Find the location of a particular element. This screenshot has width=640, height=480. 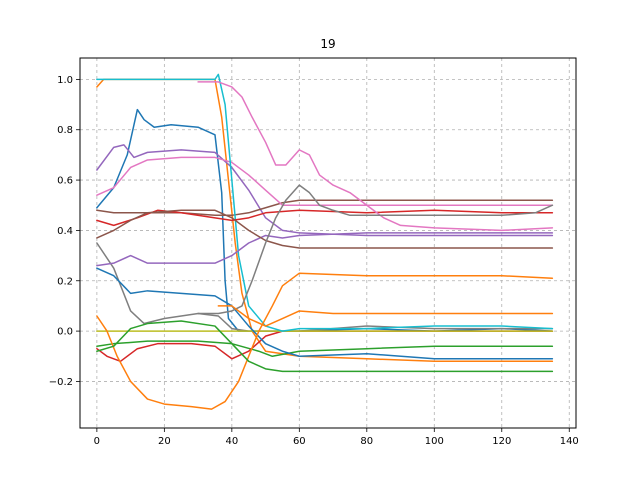

series-line-s19 is located at coordinates (385, 316).